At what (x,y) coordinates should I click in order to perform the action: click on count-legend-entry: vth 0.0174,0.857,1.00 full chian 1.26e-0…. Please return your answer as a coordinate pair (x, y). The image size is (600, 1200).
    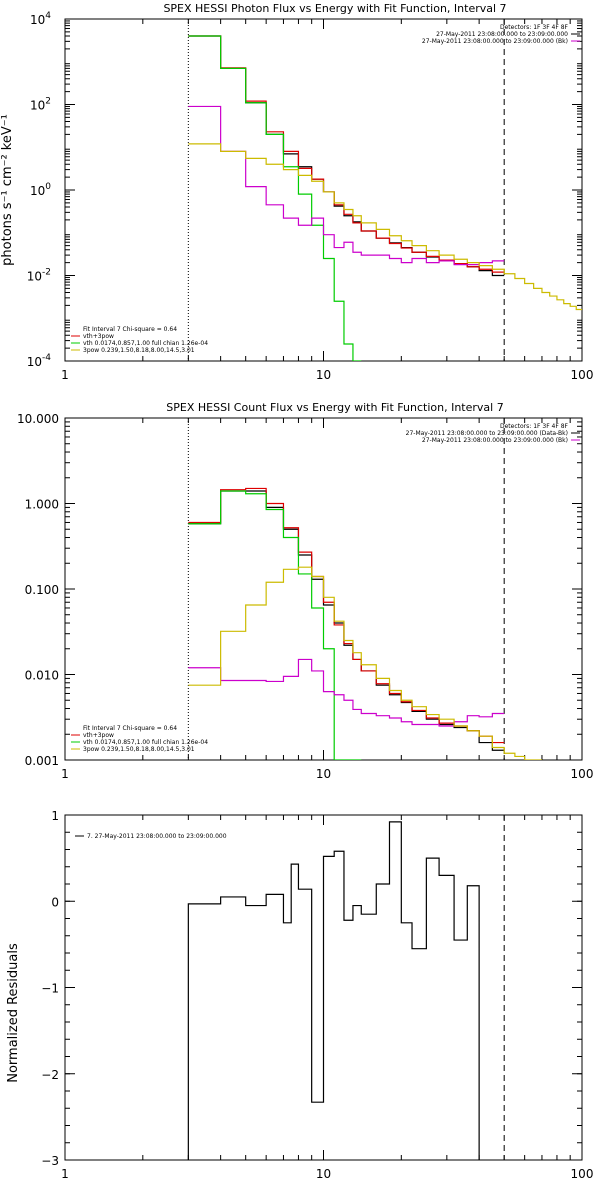
    Looking at the image, I should click on (145, 742).